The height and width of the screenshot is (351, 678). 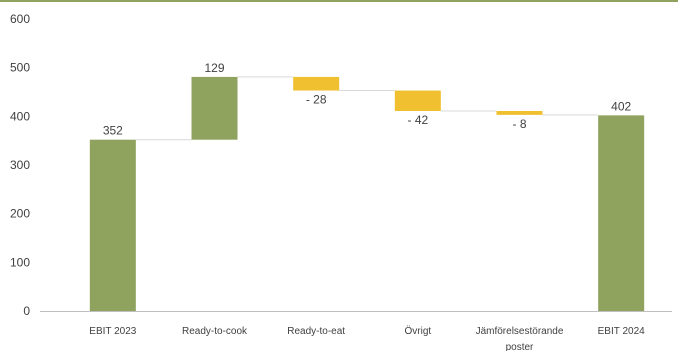 I want to click on bar-ebit-2024, so click(x=621, y=213).